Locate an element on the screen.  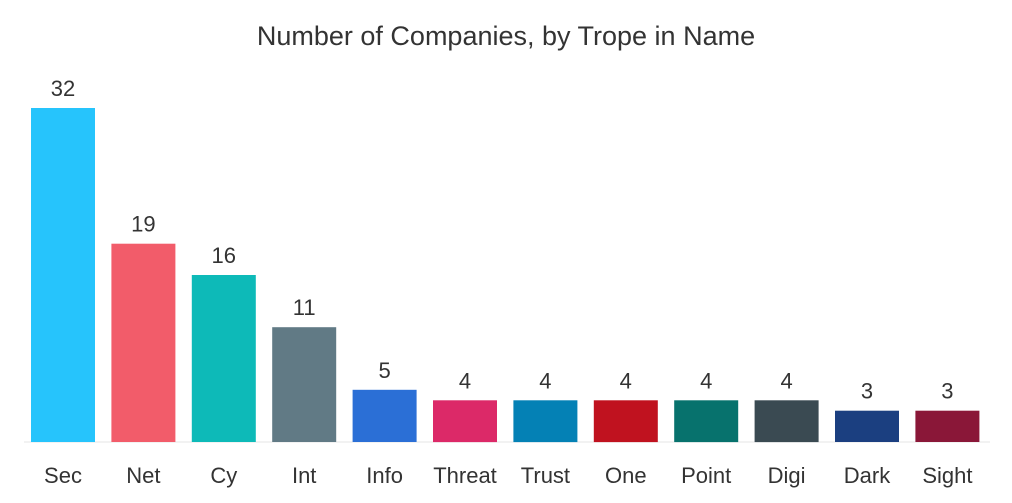
x-tick-label-net: Net is located at coordinates (143, 475).